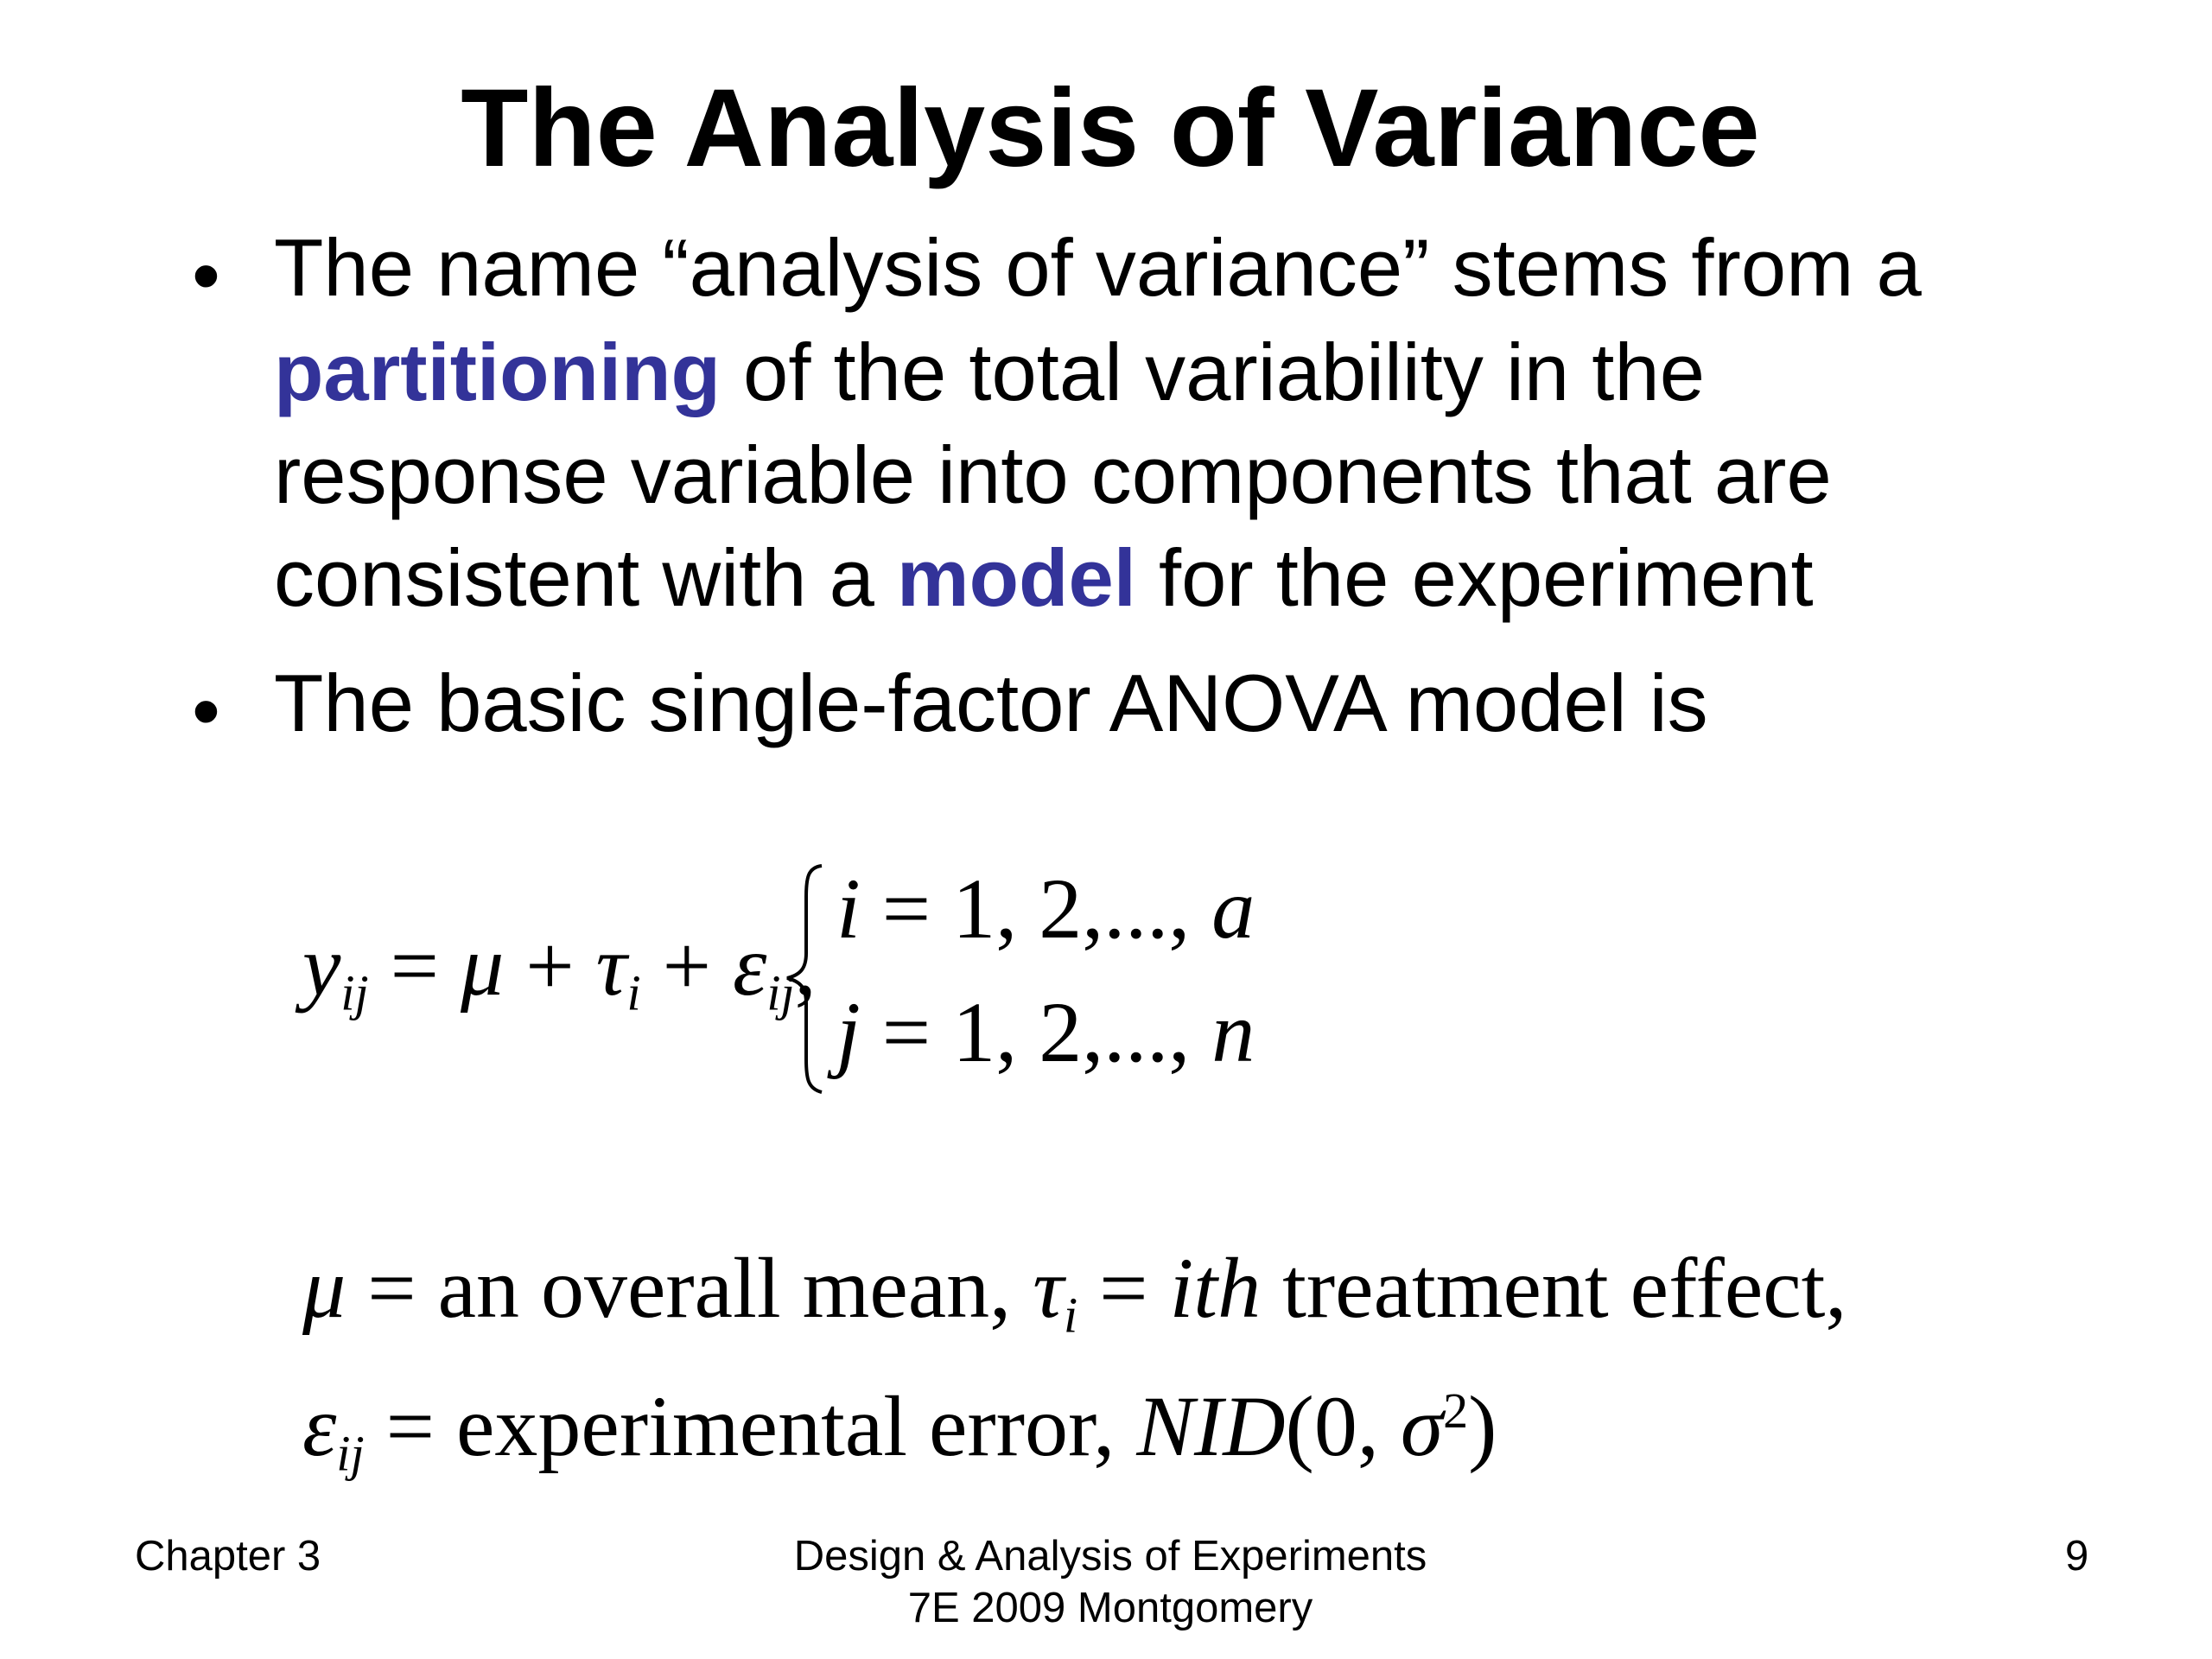 The height and width of the screenshot is (1659, 2212). What do you see at coordinates (1215, 1288) in the screenshot?
I see `math-ith: ith` at bounding box center [1215, 1288].